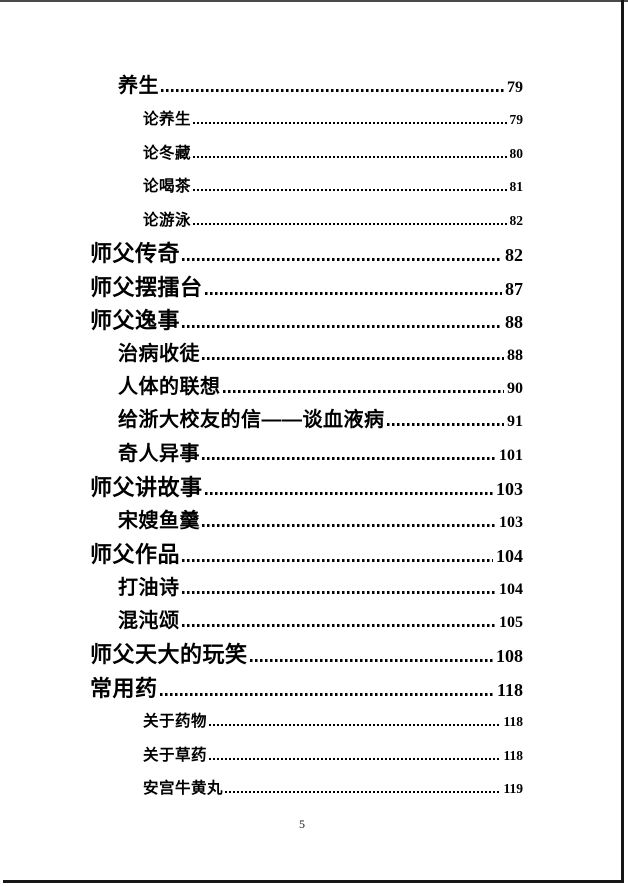 Image resolution: width=628 pixels, height=887 pixels. Describe the element at coordinates (124, 688) in the screenshot. I see `toc-entry-label: 常用药` at that location.